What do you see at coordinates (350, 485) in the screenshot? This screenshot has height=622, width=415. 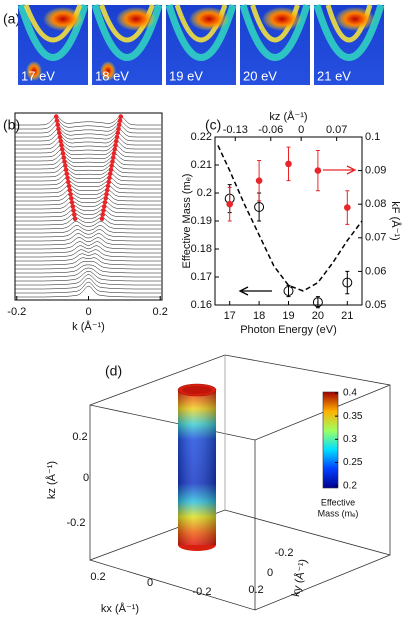 I see `colorbar-tick-label: 0.2` at bounding box center [350, 485].